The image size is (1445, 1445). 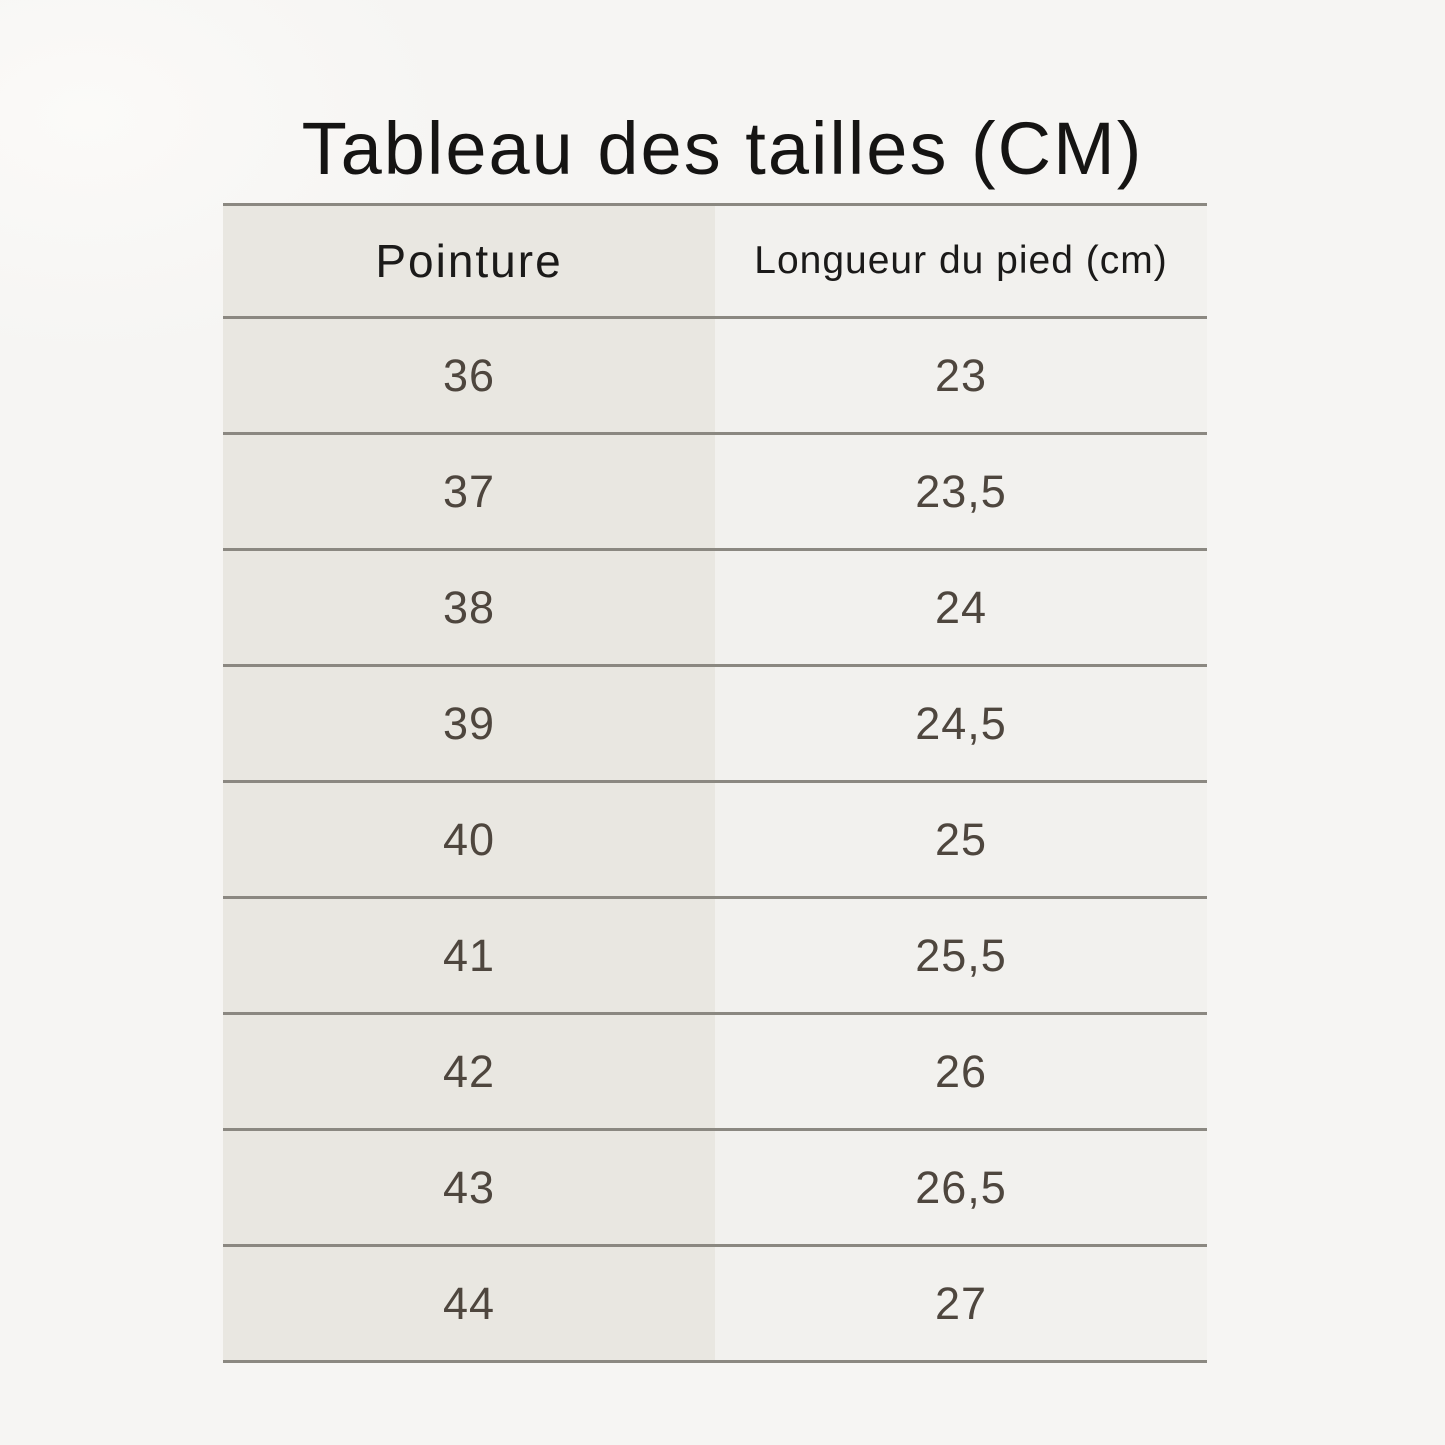 What do you see at coordinates (469, 1303) in the screenshot?
I see `cell-pointure: 44` at bounding box center [469, 1303].